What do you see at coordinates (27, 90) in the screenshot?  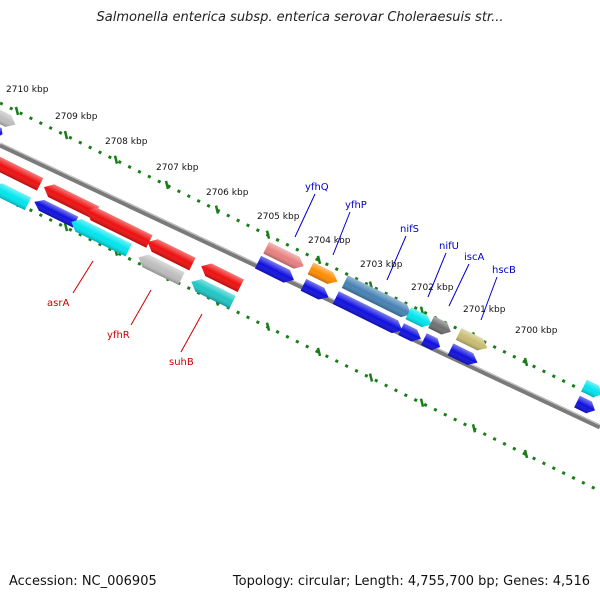 I see `tick-label: 2710 kbp` at bounding box center [27, 90].